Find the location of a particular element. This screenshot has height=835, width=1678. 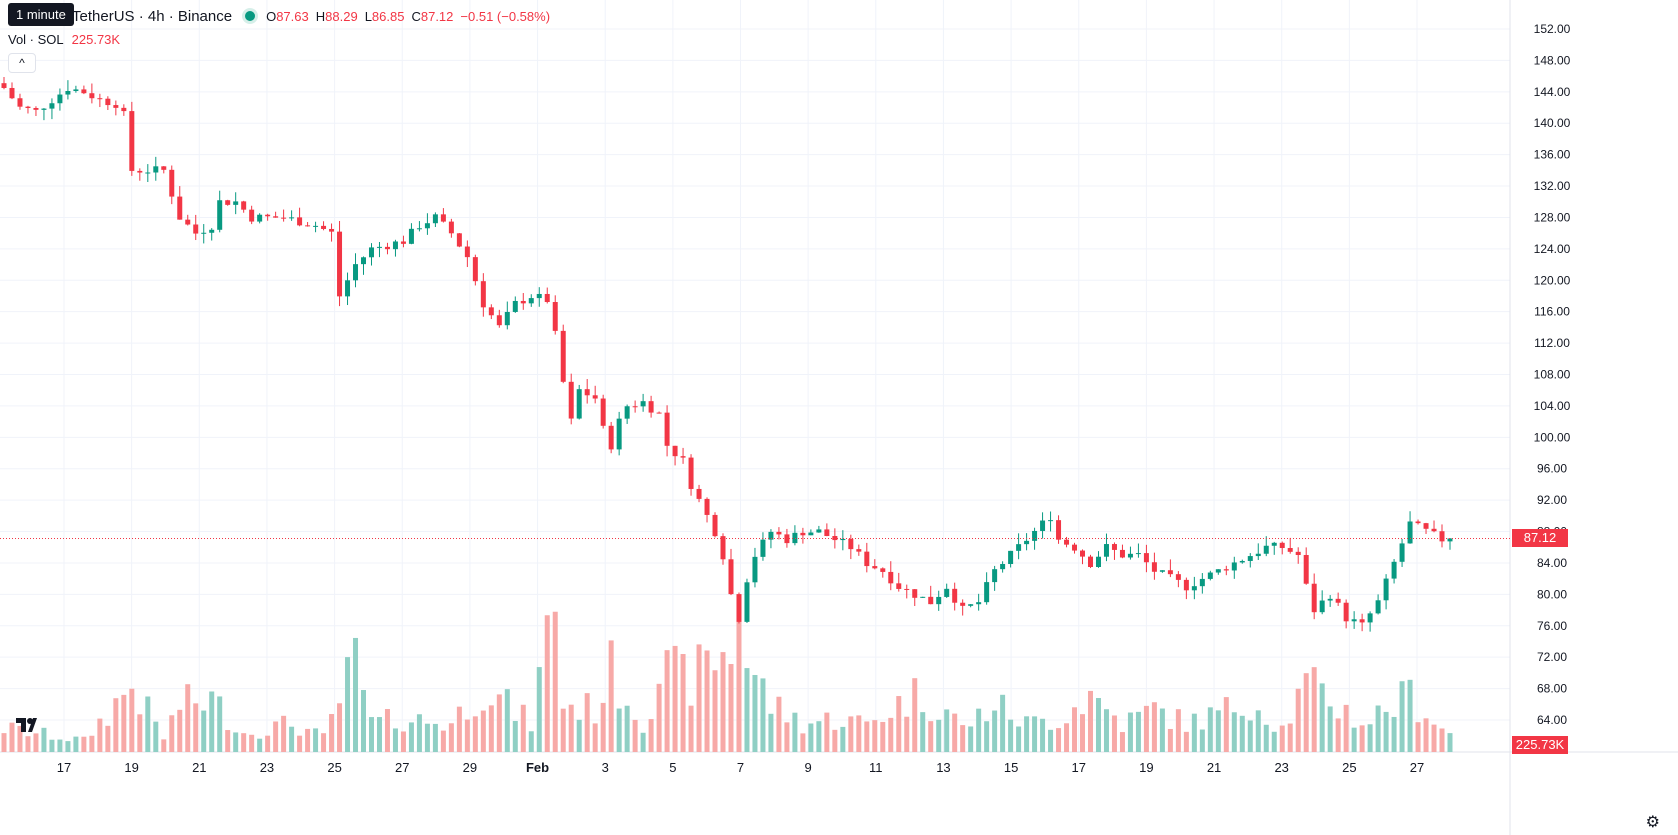

y-tick-label: 92.00 is located at coordinates (1552, 500).